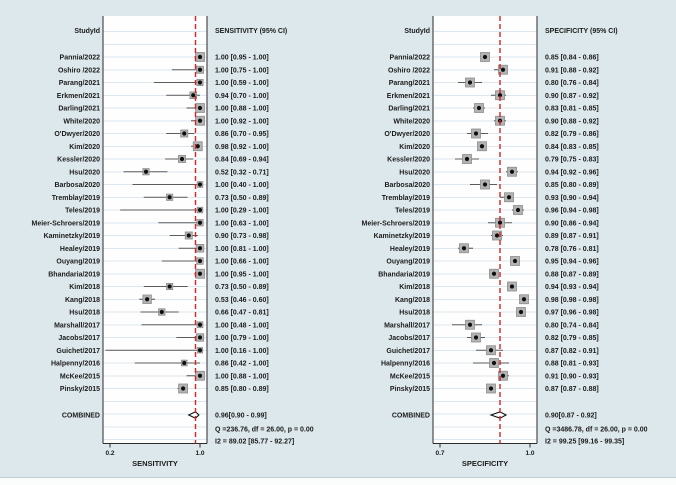 The image size is (676, 485). I want to click on study-label: Kang/2018, so click(412, 300).